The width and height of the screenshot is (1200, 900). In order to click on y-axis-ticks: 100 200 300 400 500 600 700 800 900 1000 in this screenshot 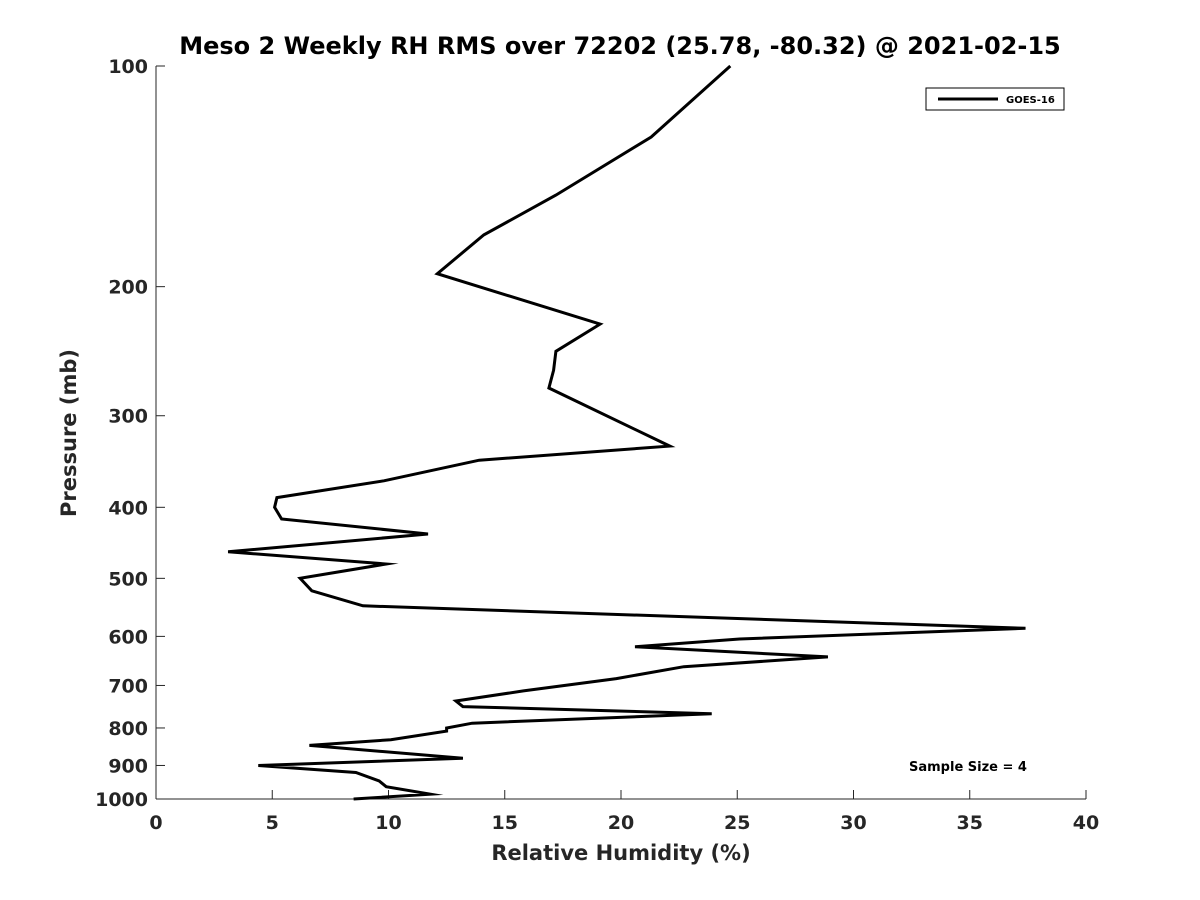, I will do `click(130, 433)`.